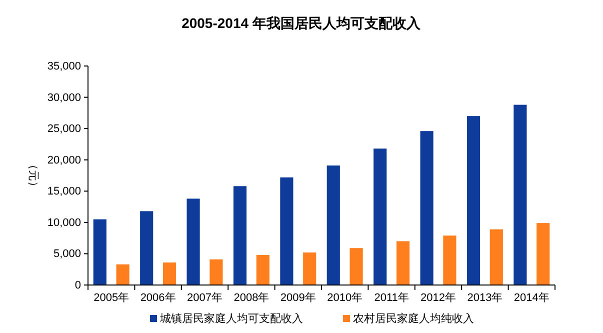 Image resolution: width=603 pixels, height=333 pixels. I want to click on x-tick-label: 2014年, so click(532, 298).